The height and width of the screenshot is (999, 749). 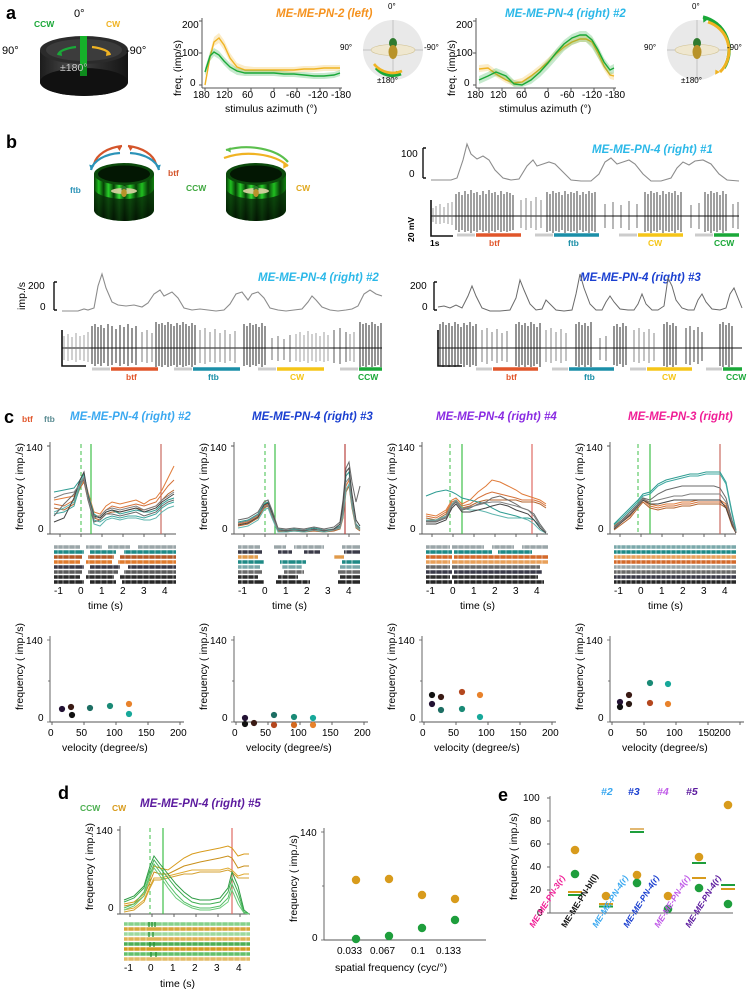 What do you see at coordinates (580, 666) in the screenshot?
I see `panel-c-col4-bot-ylabel: frequency ( imp./s)` at bounding box center [580, 666].